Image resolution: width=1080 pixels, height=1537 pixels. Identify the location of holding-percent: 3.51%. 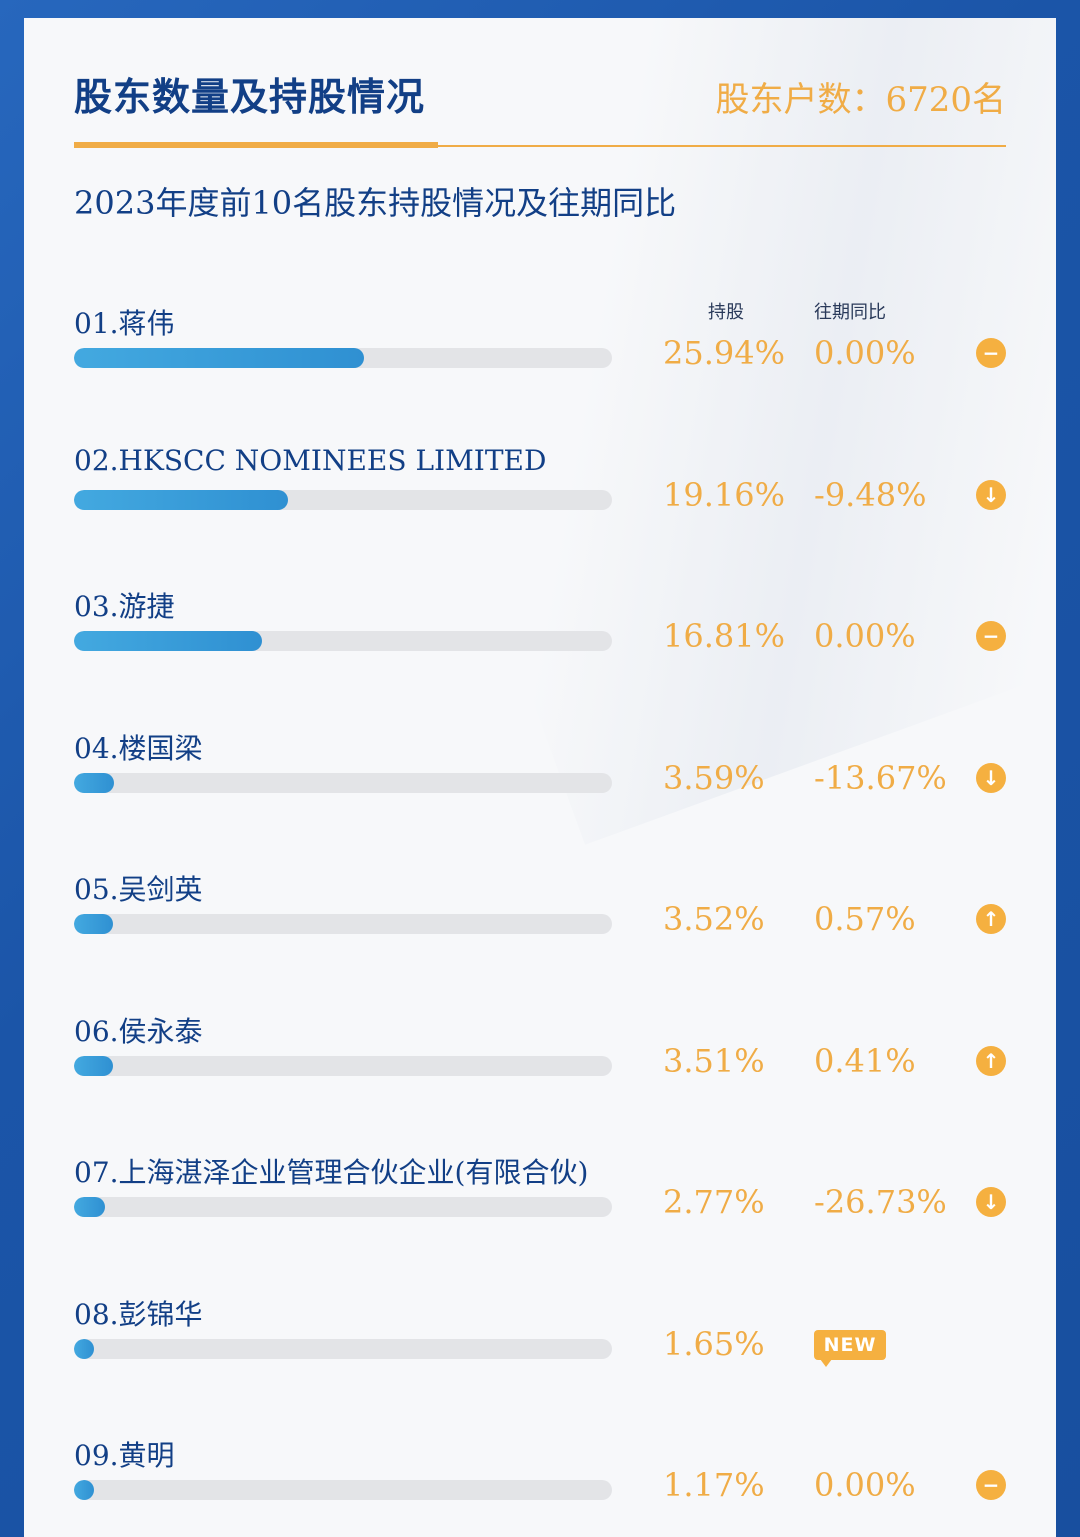
(714, 1060).